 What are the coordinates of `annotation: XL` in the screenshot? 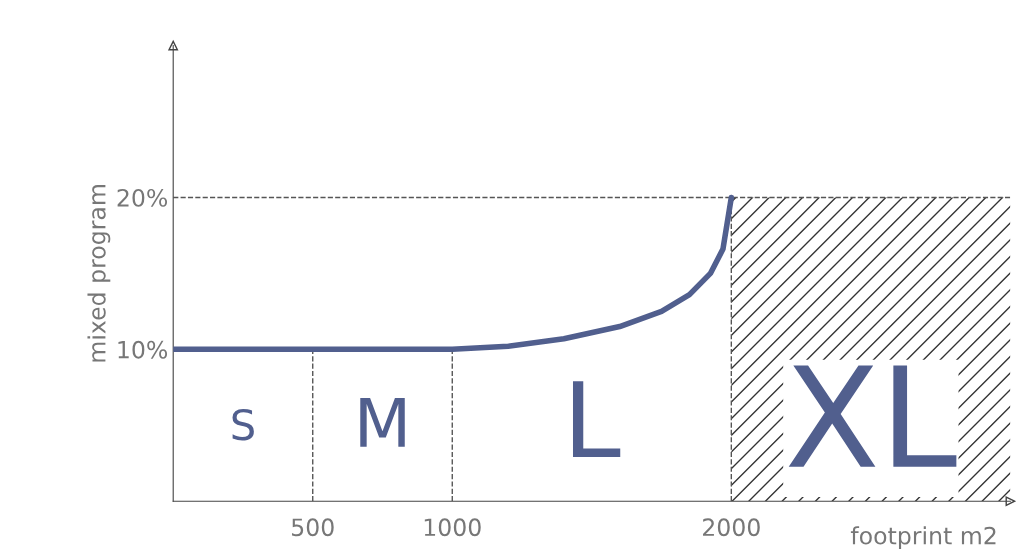 It's located at (872, 416).